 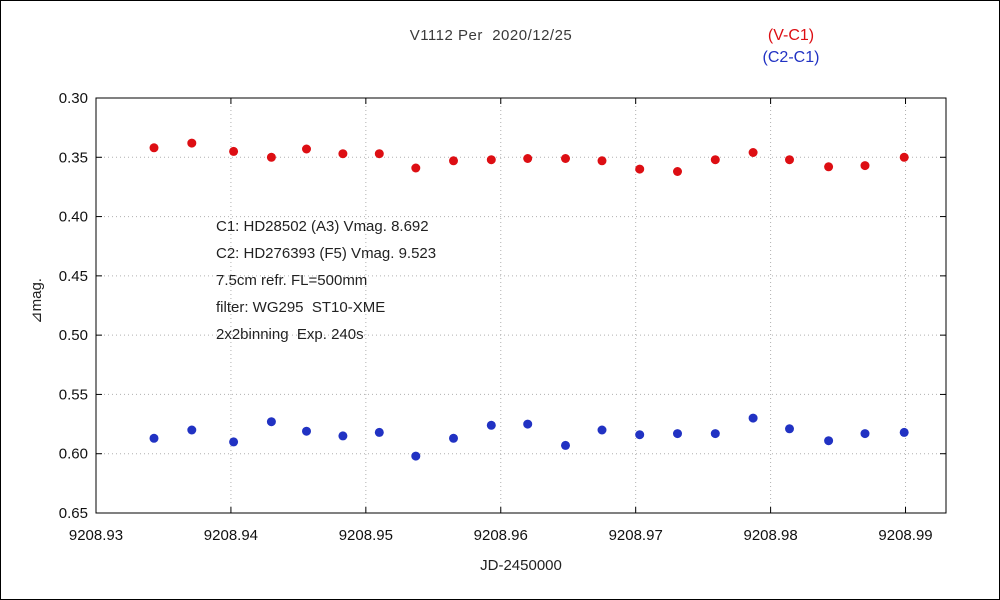 I want to click on x-tick-label: 9208.95, so click(x=366, y=535).